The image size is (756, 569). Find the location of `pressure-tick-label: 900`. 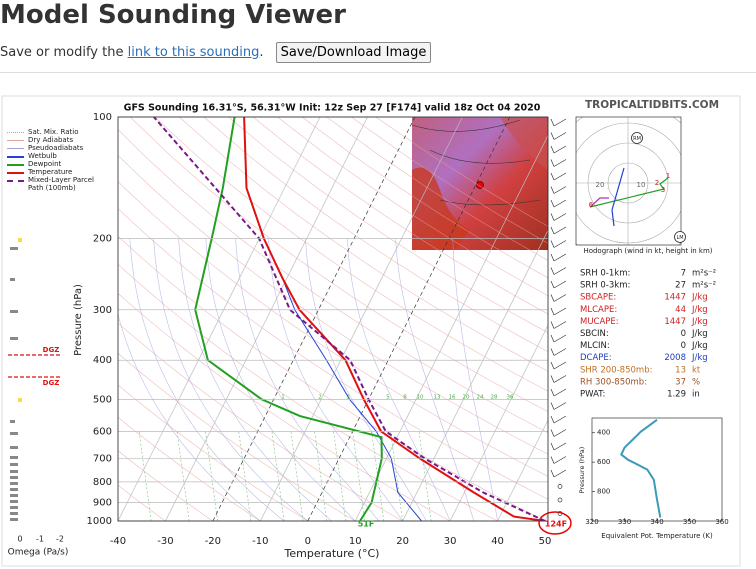

pressure-tick-label: 900 is located at coordinates (102, 503).